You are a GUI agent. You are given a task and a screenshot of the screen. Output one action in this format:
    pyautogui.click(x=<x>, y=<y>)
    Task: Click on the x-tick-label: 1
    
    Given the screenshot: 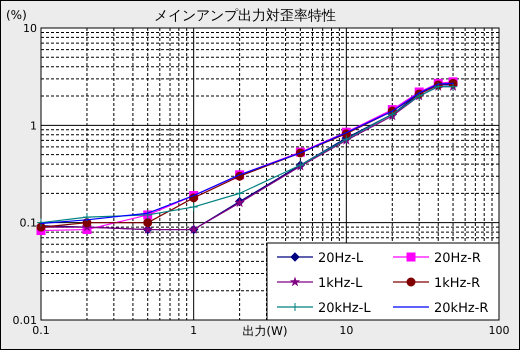 What is the action you would take?
    pyautogui.click(x=194, y=330)
    